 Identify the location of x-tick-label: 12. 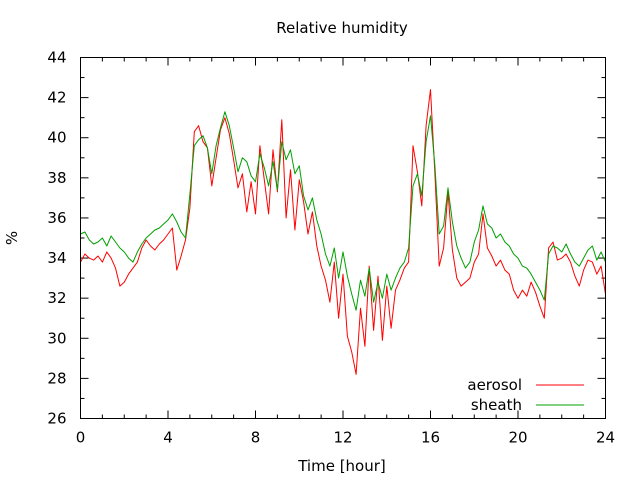
(342, 438).